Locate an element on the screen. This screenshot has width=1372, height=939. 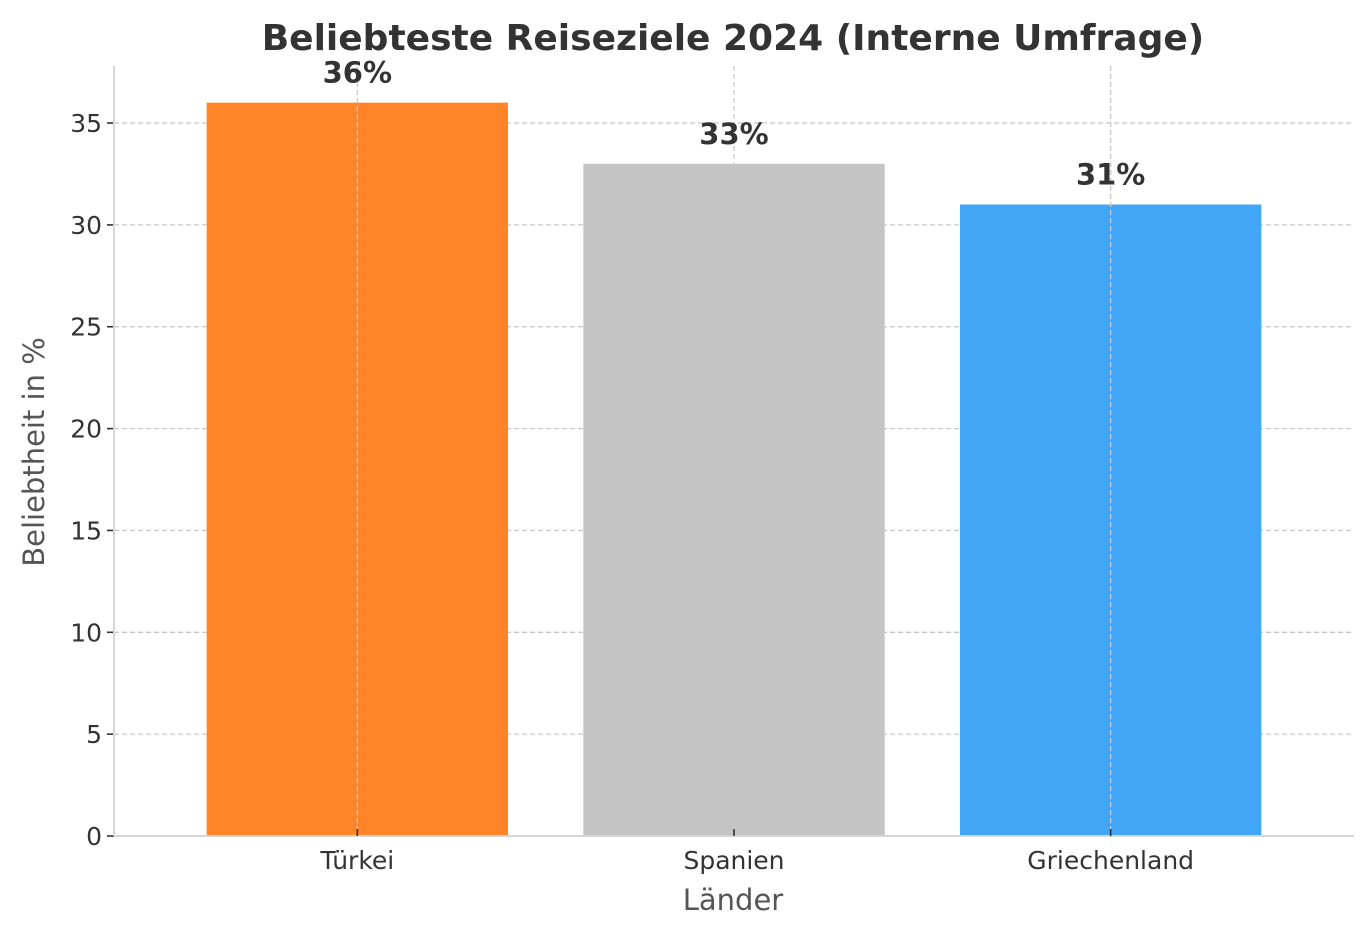
x-tick-label: Türkei is located at coordinates (356, 860).